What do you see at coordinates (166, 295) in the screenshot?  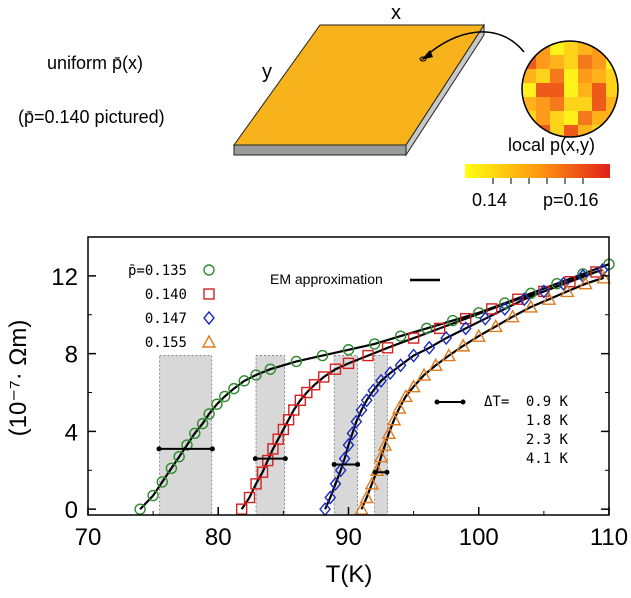 I see `legend-label-1: 0.140` at bounding box center [166, 295].